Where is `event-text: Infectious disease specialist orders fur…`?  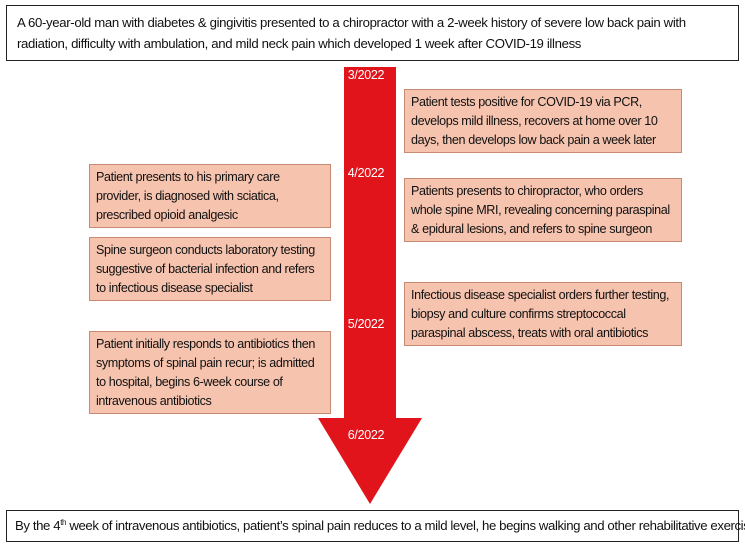
event-text: Infectious disease specialist orders fur… is located at coordinates (540, 314).